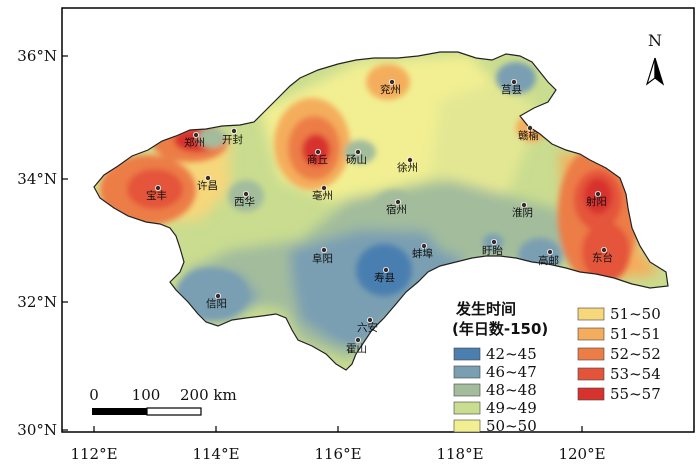  Describe the element at coordinates (397, 201) in the screenshot. I see `city-marker-suzhou` at that location.